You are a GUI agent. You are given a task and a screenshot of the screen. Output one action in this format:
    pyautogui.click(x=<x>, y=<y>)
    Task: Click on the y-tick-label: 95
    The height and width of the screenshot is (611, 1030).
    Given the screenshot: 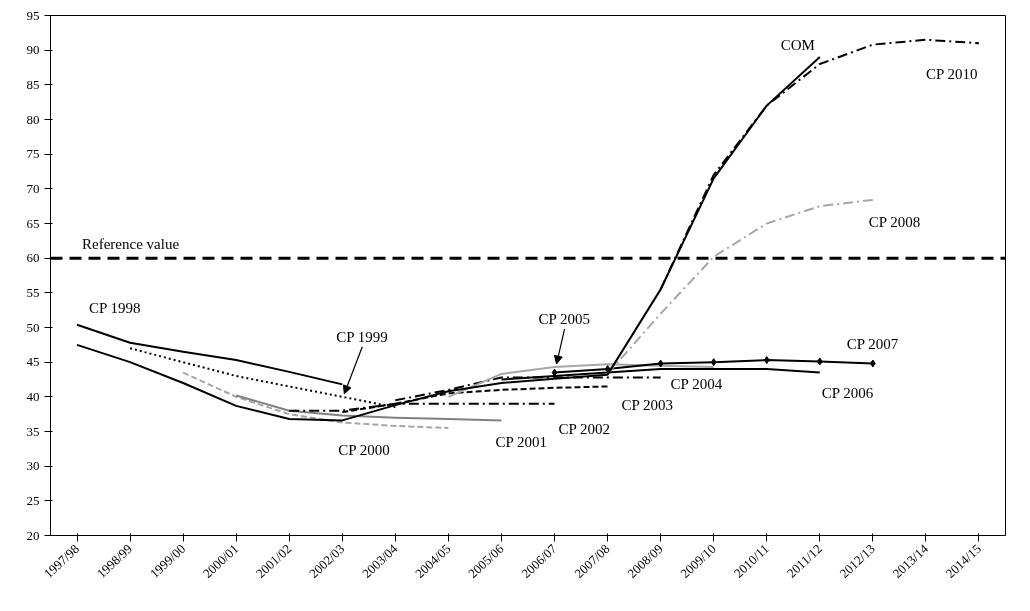 What is the action you would take?
    pyautogui.click(x=33, y=15)
    